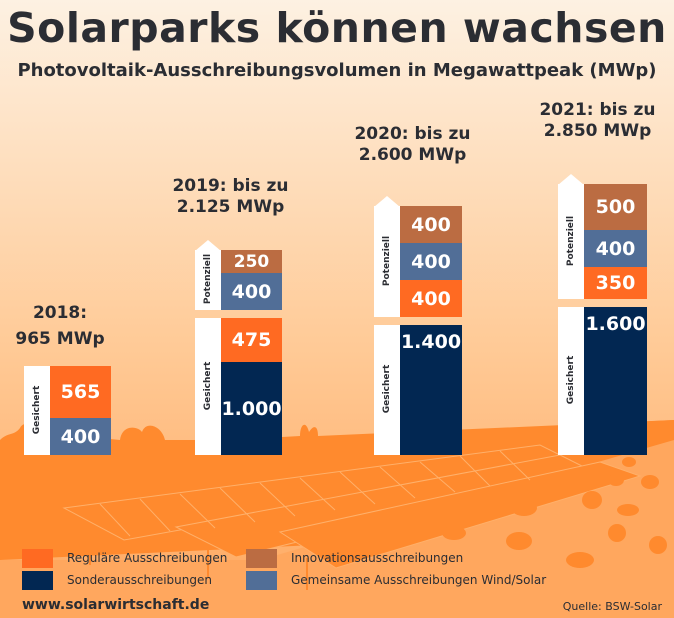 The width and height of the screenshot is (674, 618). I want to click on bar-value-label: 1.000, so click(251, 408).